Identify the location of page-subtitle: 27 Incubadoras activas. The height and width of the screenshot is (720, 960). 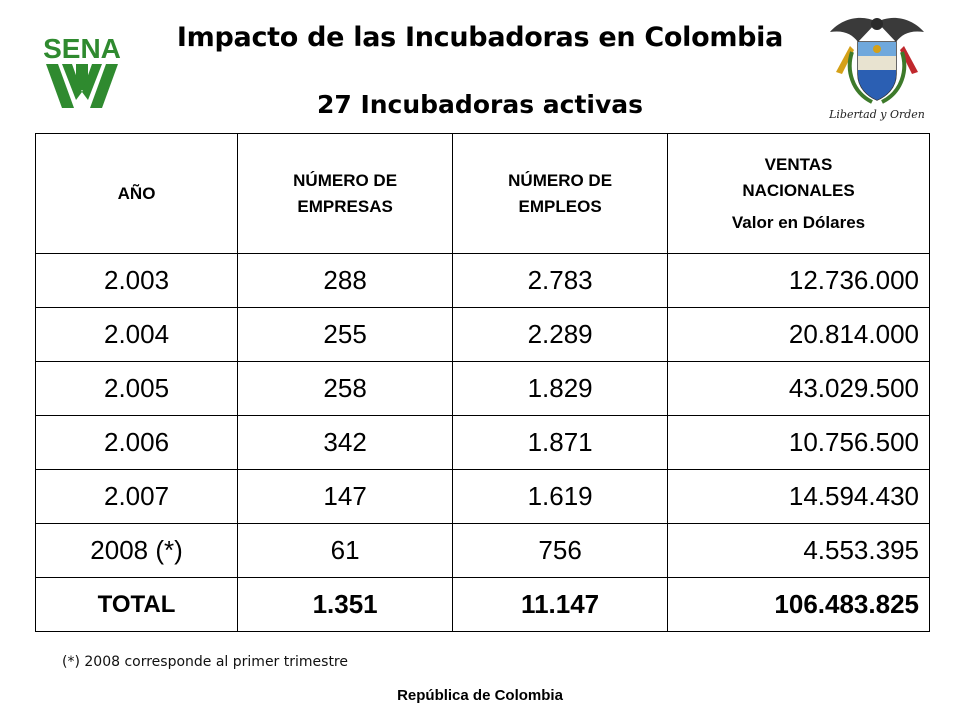
(480, 104).